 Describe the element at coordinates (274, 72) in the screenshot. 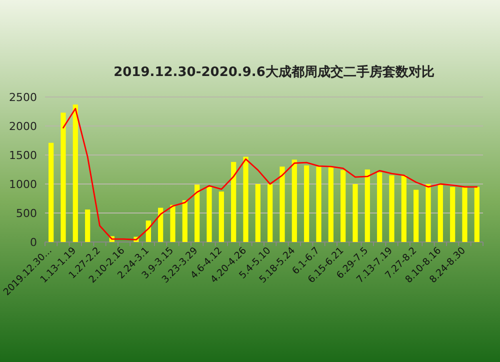

I see `chart-title: 2019.12.30-2020.9.6大成都周成交二手房套数对比` at that location.